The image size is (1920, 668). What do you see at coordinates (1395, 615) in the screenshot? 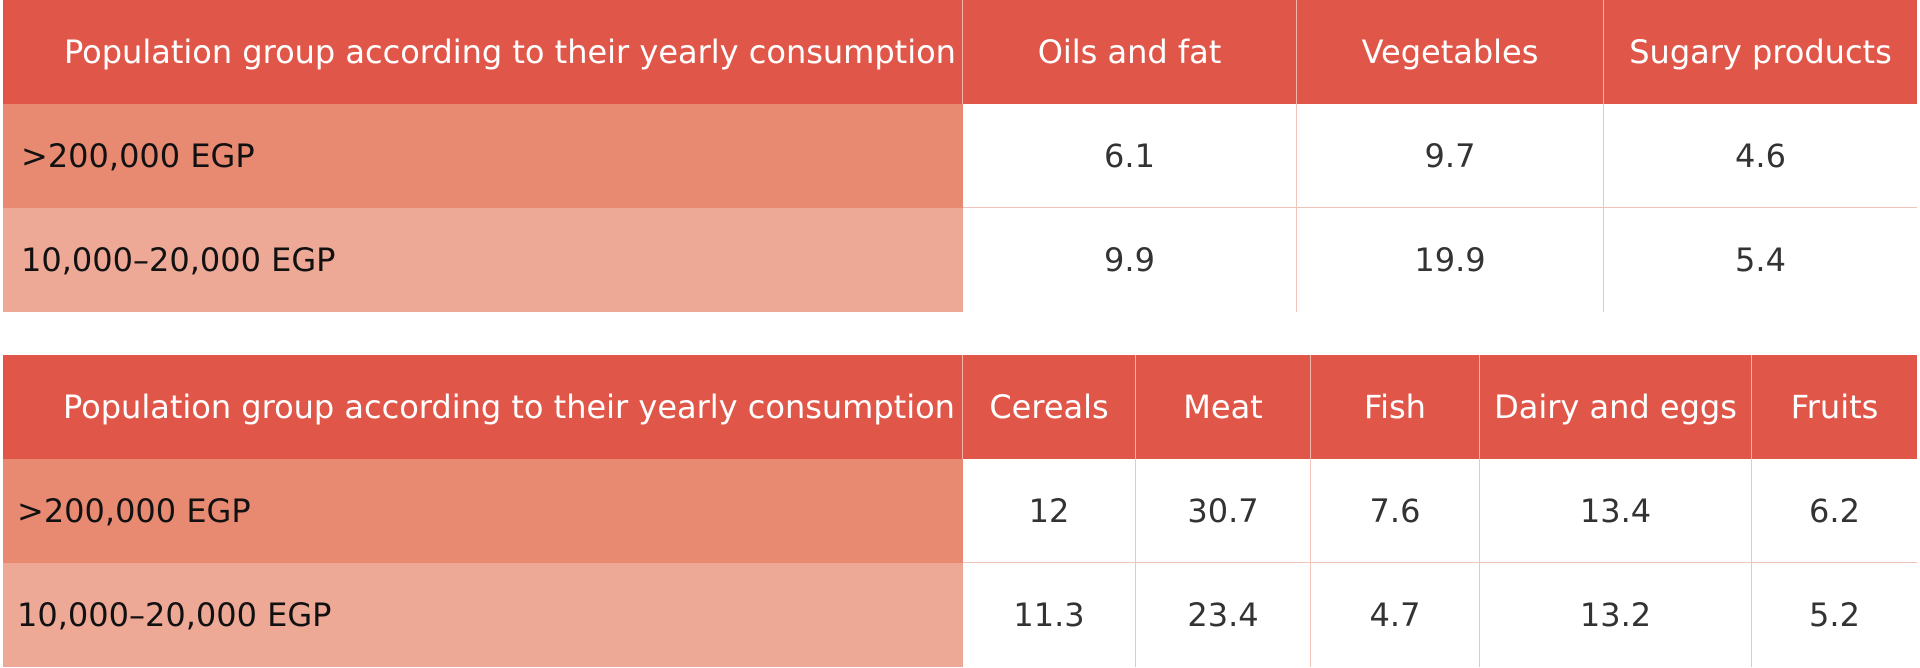
I see `table-cell: 4.7` at bounding box center [1395, 615].